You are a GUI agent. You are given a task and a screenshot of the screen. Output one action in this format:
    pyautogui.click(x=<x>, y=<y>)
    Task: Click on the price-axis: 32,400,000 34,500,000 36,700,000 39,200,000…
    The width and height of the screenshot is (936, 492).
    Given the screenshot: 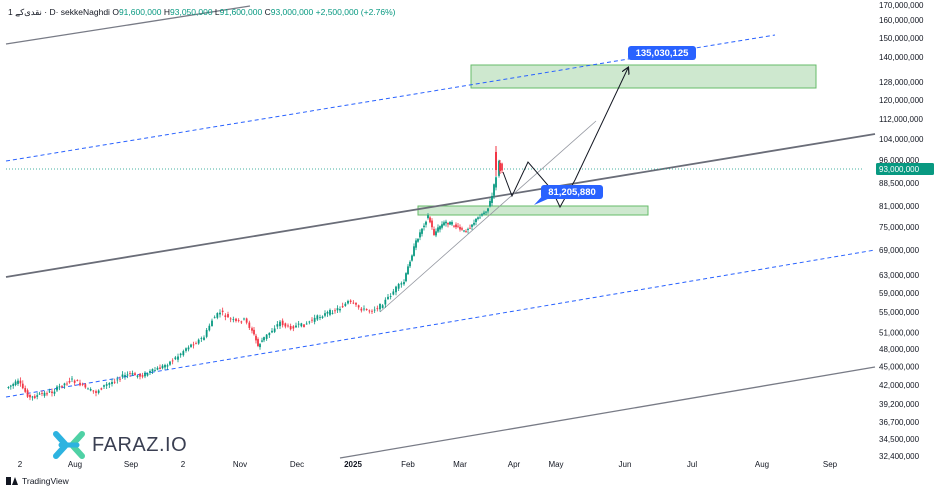 What is the action you would take?
    pyautogui.click(x=905, y=231)
    